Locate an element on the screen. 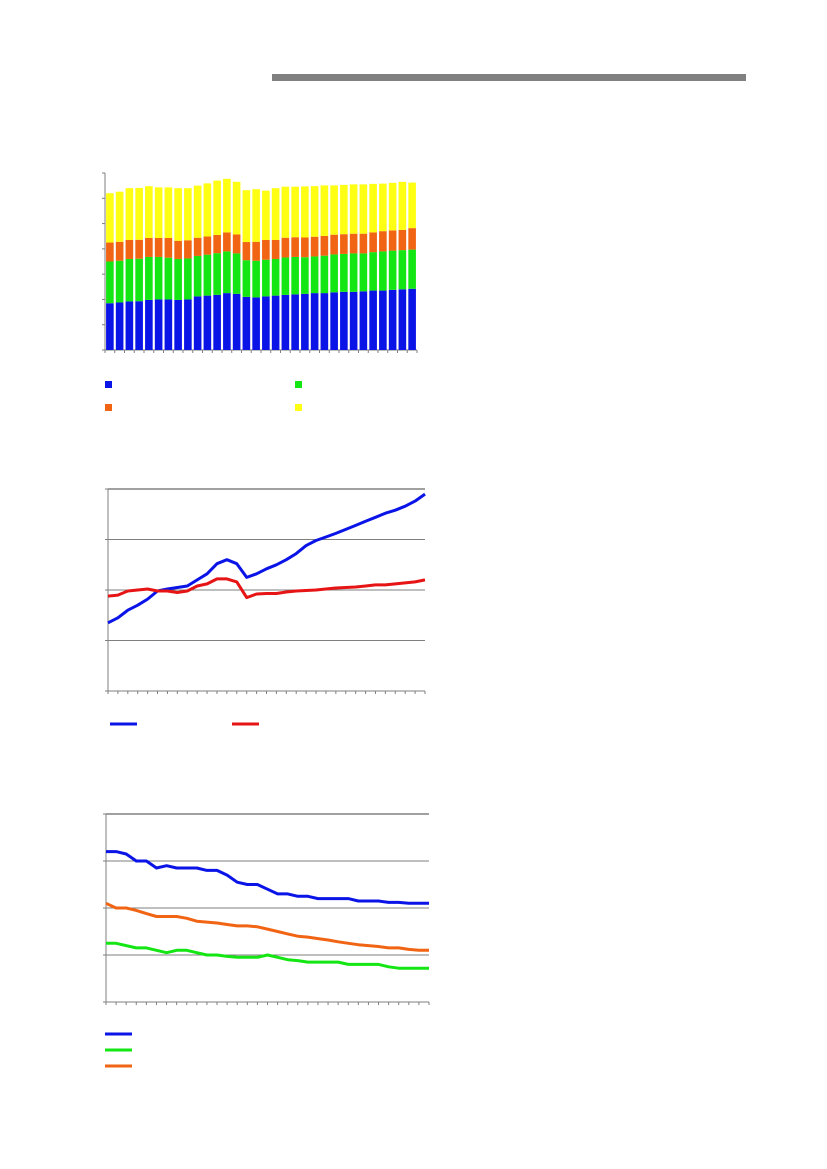  decline-line-chart is located at coordinates (266, 940).